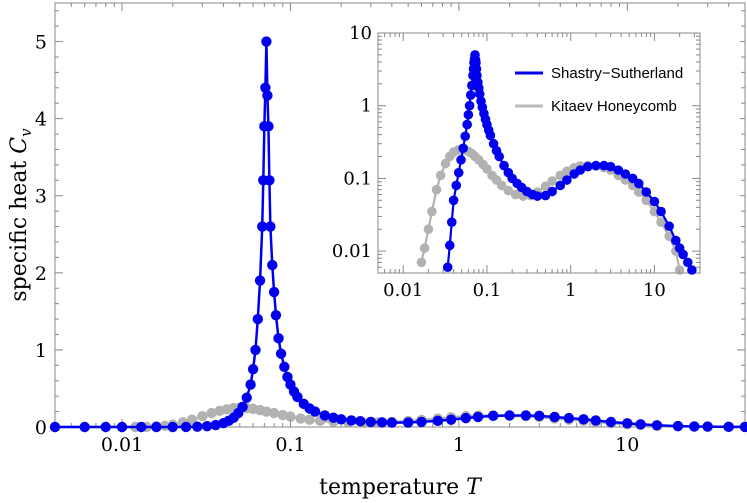 Image resolution: width=747 pixels, height=503 pixels. I want to click on x-tick-label: 0.1, so click(290, 445).